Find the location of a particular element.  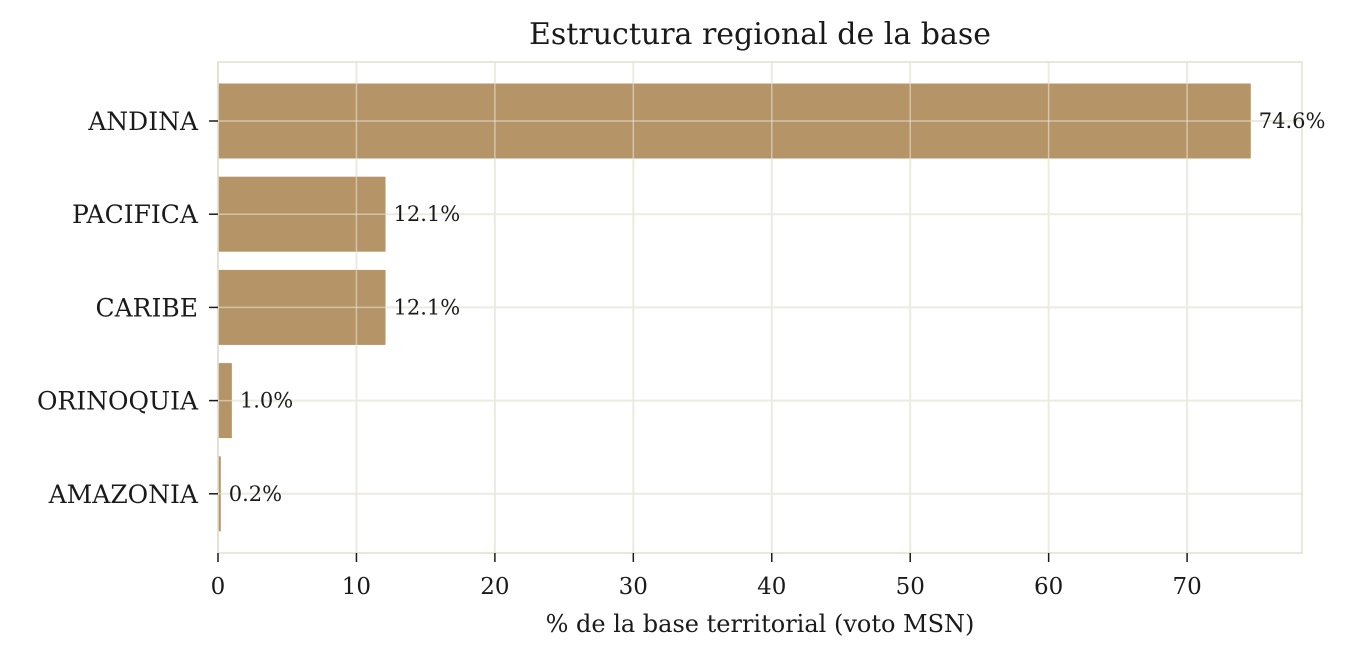

x-tick-label: 20 is located at coordinates (494, 587).